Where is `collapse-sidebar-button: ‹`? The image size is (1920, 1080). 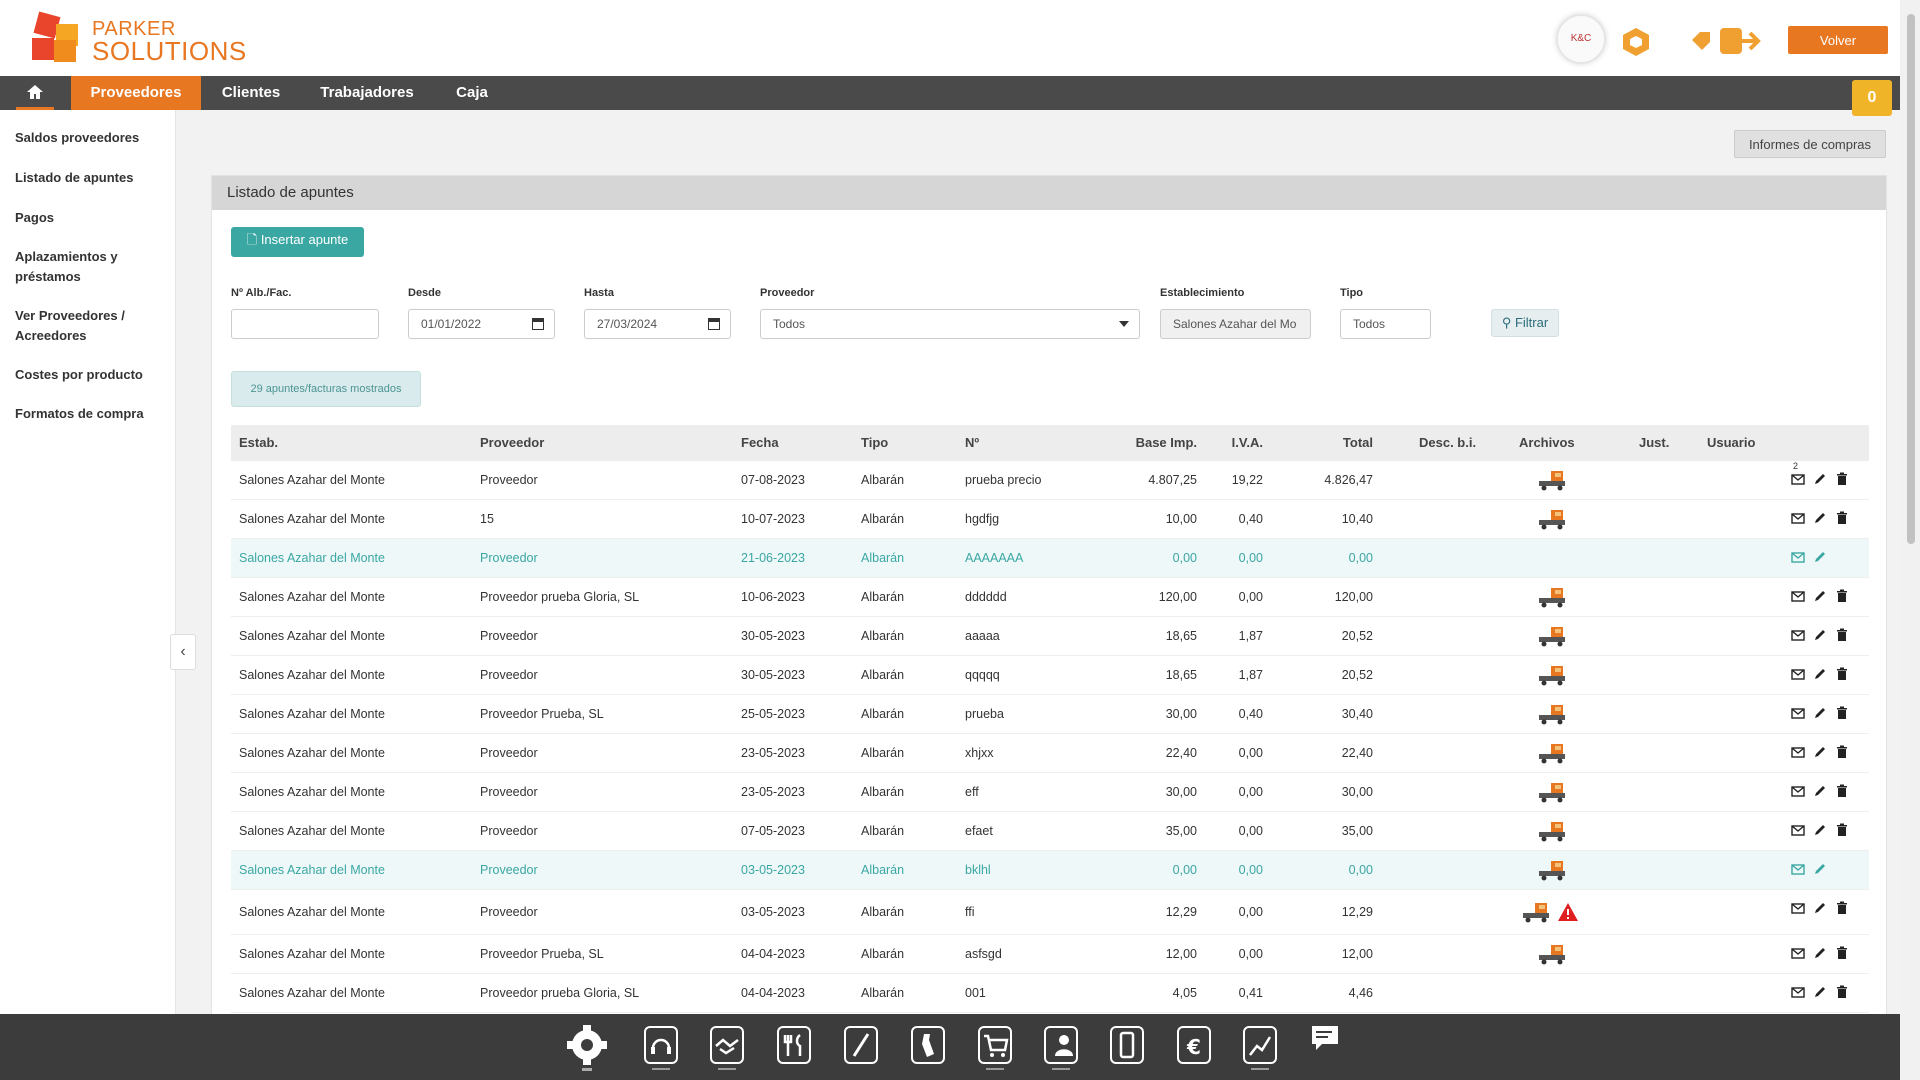 collapse-sidebar-button: ‹ is located at coordinates (183, 652).